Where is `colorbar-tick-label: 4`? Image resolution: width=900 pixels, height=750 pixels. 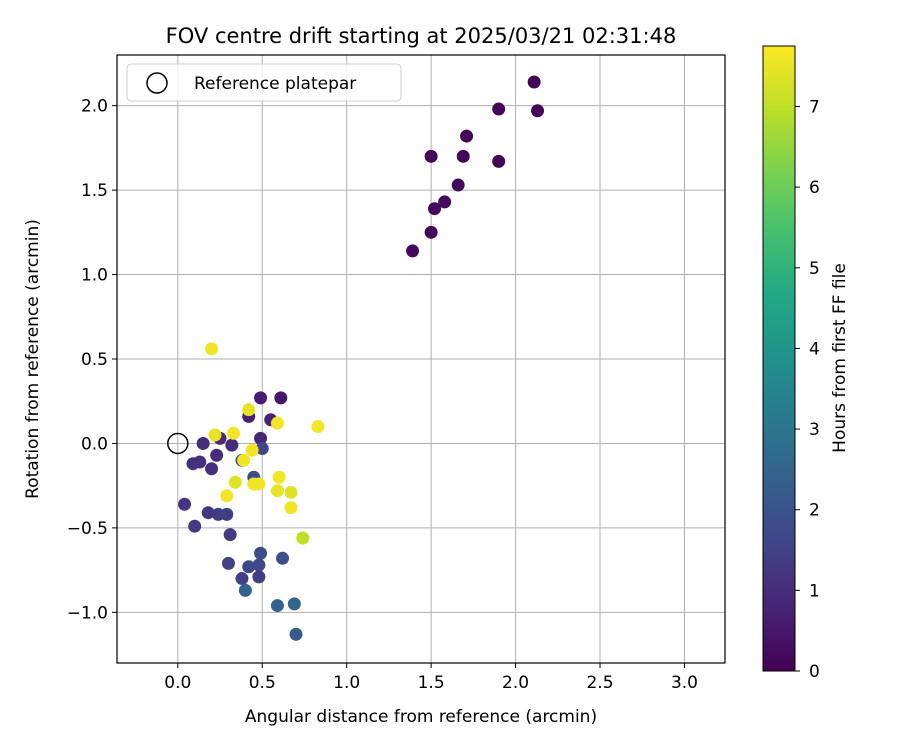 colorbar-tick-label: 4 is located at coordinates (814, 349).